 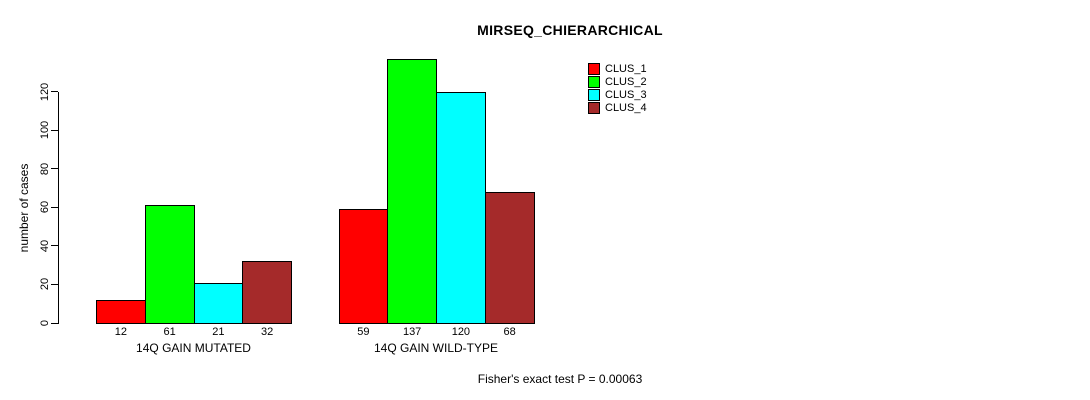 I want to click on legend-item: CLUS_1, so click(x=617, y=68).